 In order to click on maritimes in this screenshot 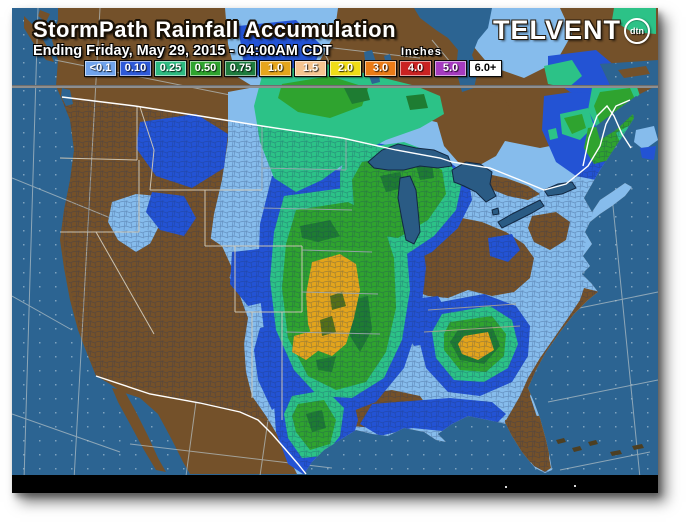, I will do `click(646, 143)`.